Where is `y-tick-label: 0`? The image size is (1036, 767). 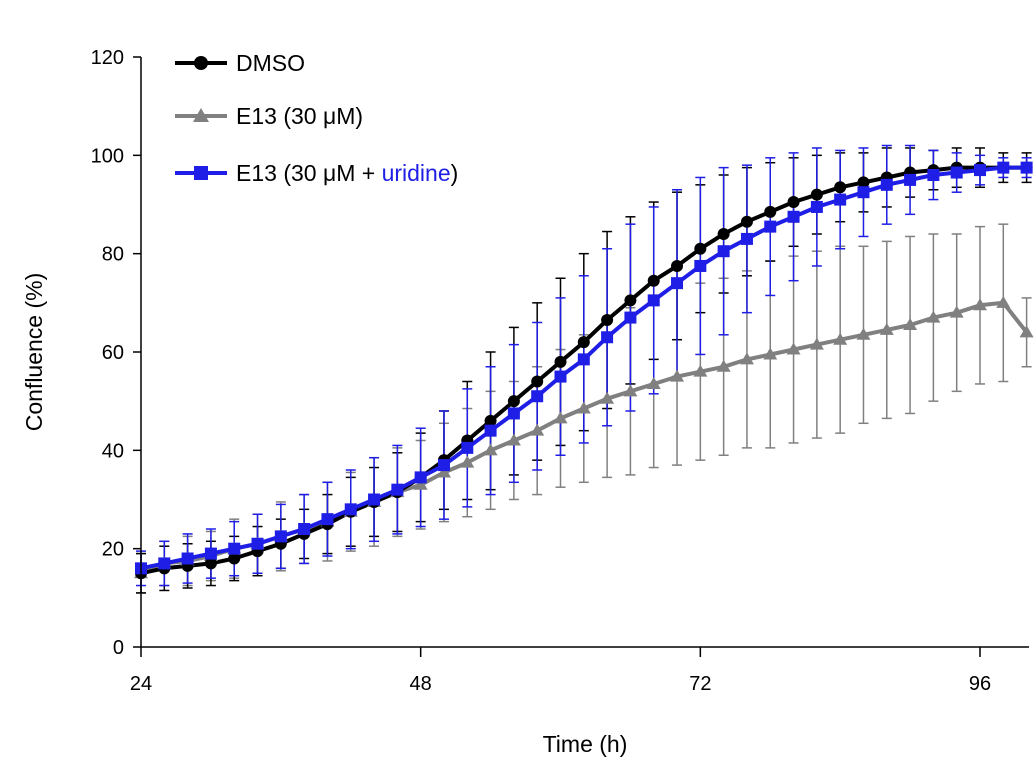 y-tick-label: 0 is located at coordinates (118, 648).